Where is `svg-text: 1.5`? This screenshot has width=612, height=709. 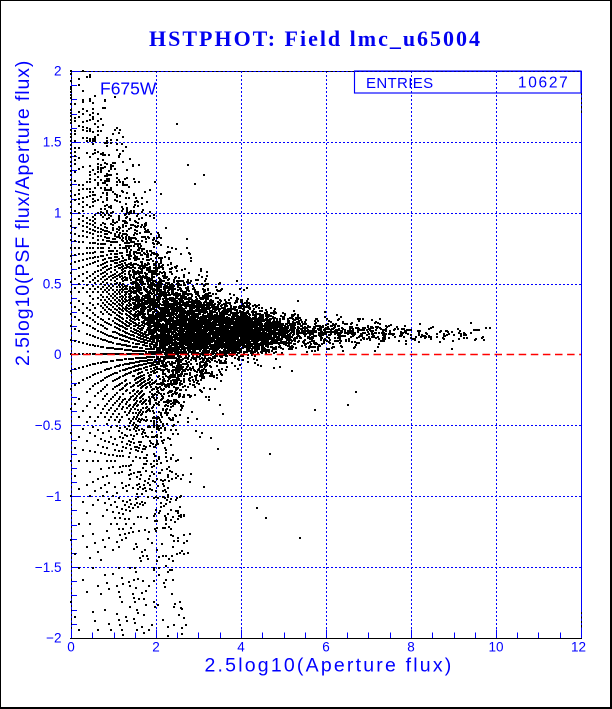 svg-text: 1.5 is located at coordinates (52, 142).